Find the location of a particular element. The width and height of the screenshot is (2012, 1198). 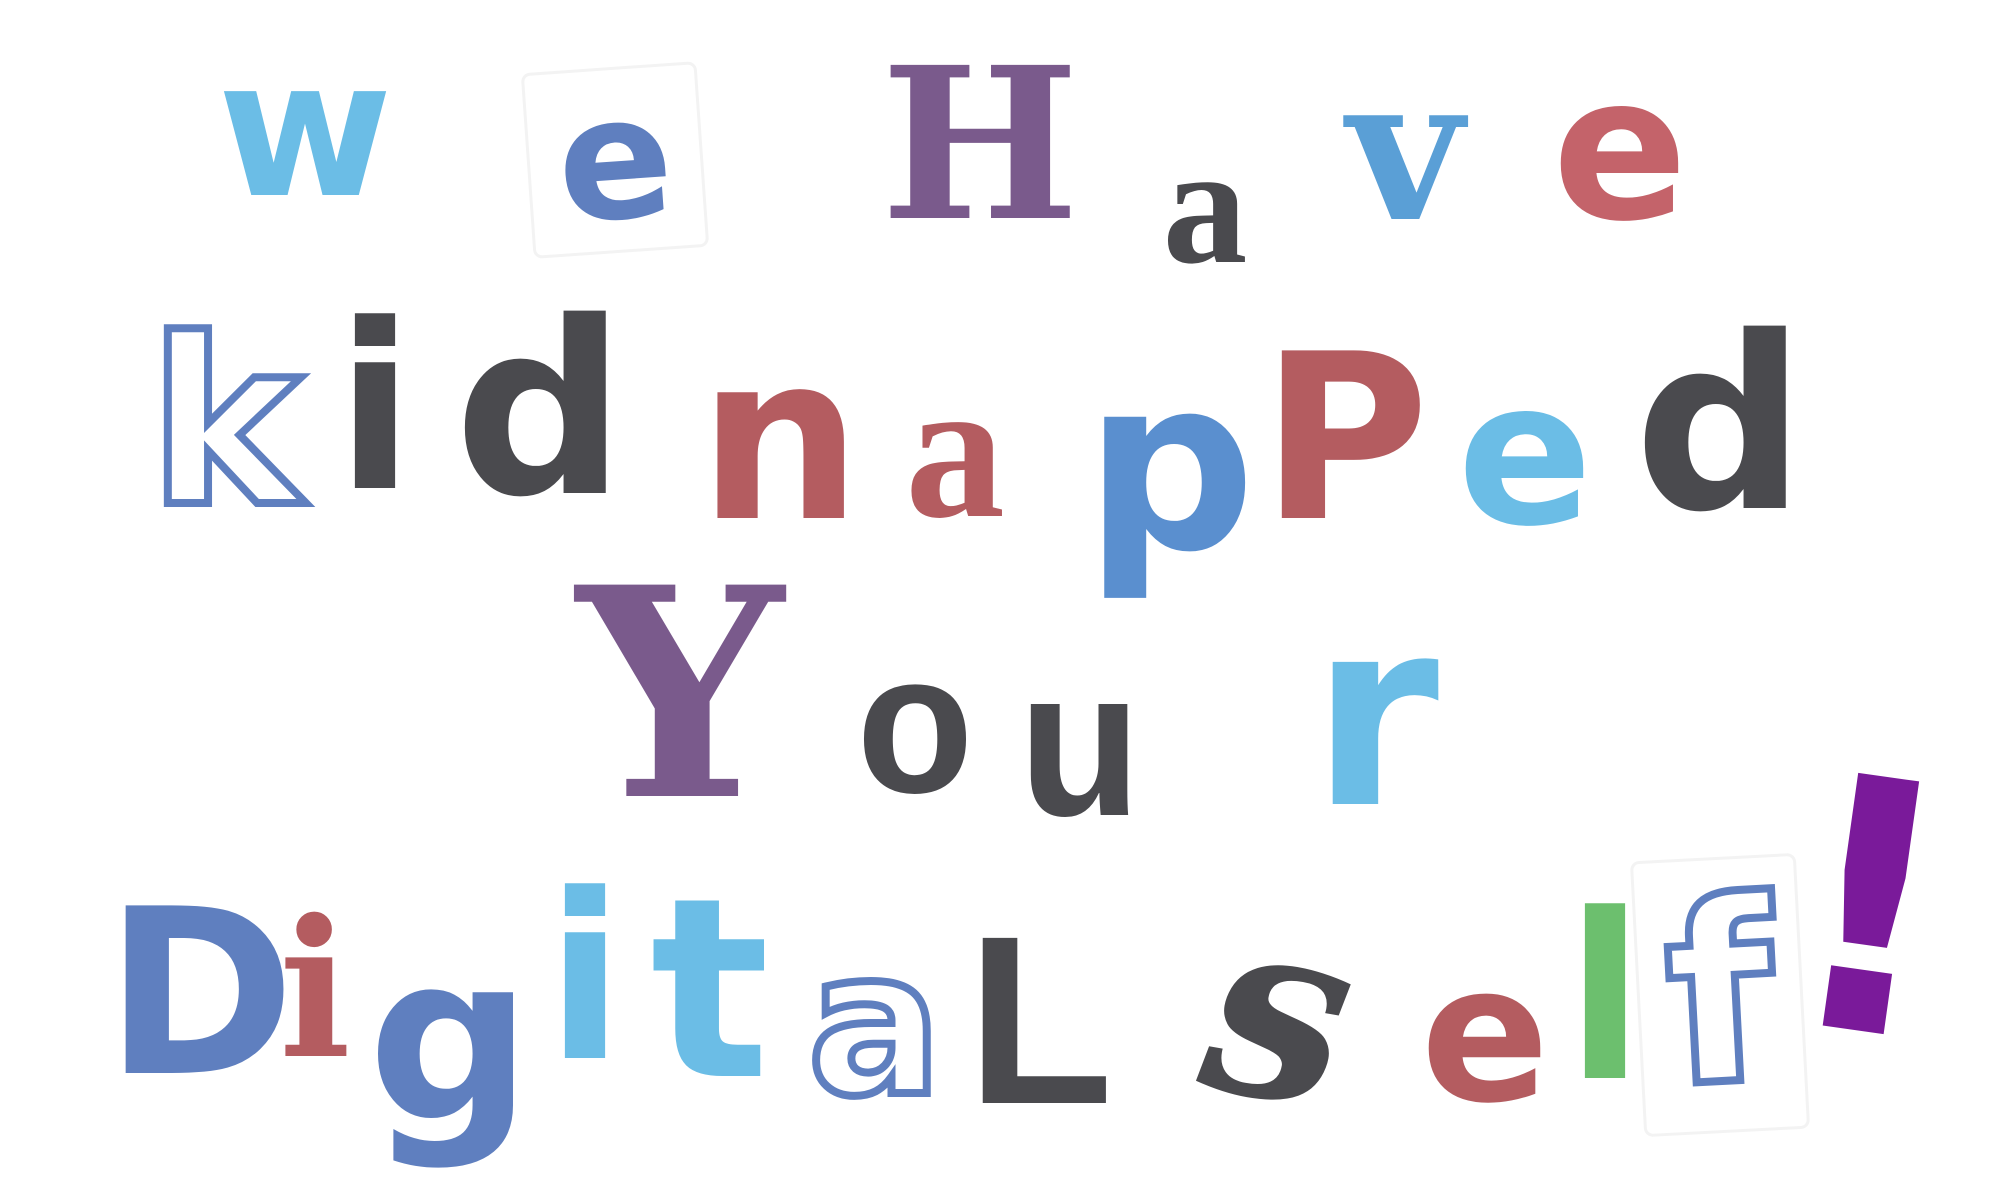

letter-H: H is located at coordinates (980, 144).